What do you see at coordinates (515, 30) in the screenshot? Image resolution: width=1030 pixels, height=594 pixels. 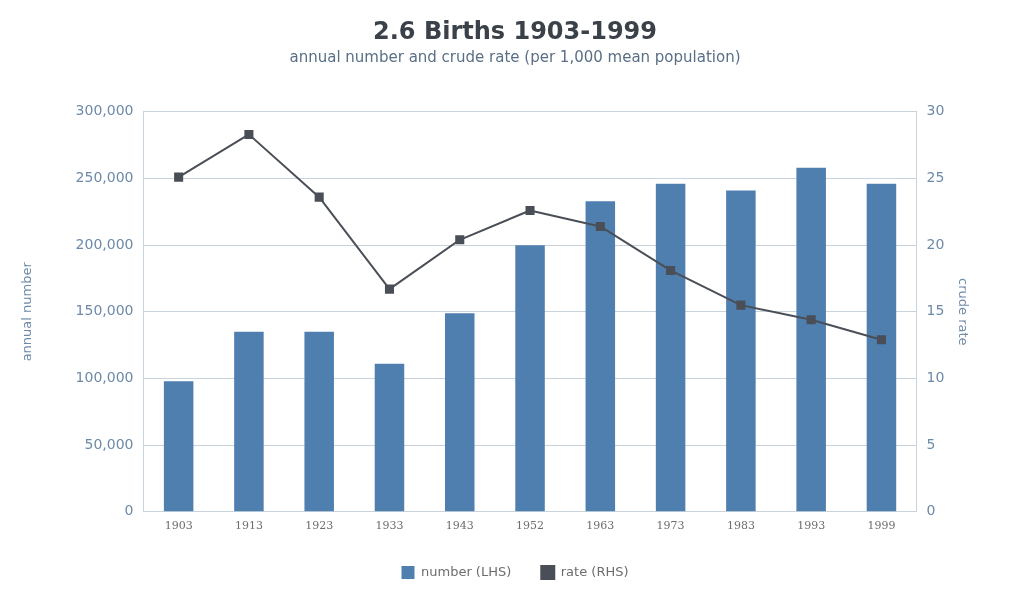 I see `chart-title: 2.6 Births 1903-1999` at bounding box center [515, 30].